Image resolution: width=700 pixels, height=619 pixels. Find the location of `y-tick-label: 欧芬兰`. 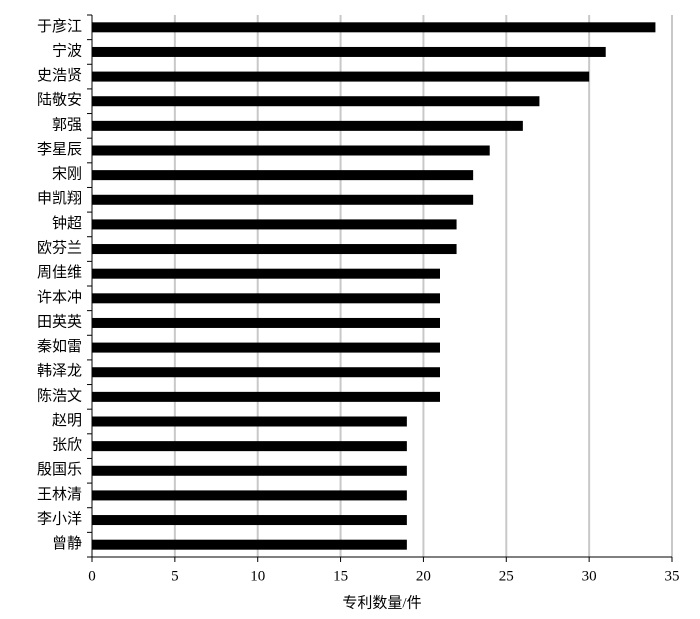

y-tick-label: 欧芬兰 is located at coordinates (59, 247).